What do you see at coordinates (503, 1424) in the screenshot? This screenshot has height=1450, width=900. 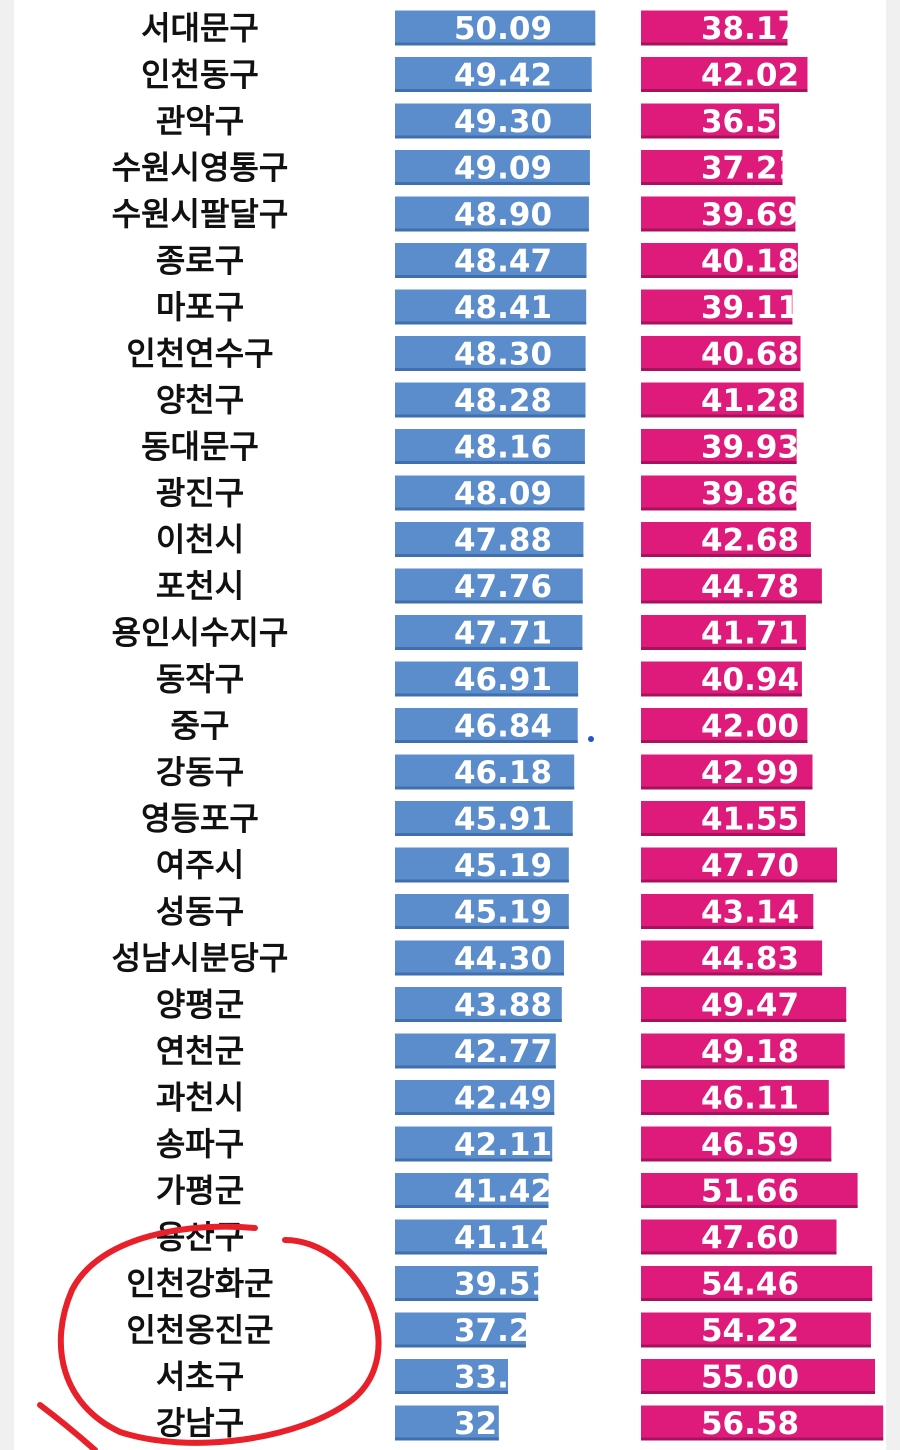 I see `bar-series-a-value: 32.23` at bounding box center [503, 1424].